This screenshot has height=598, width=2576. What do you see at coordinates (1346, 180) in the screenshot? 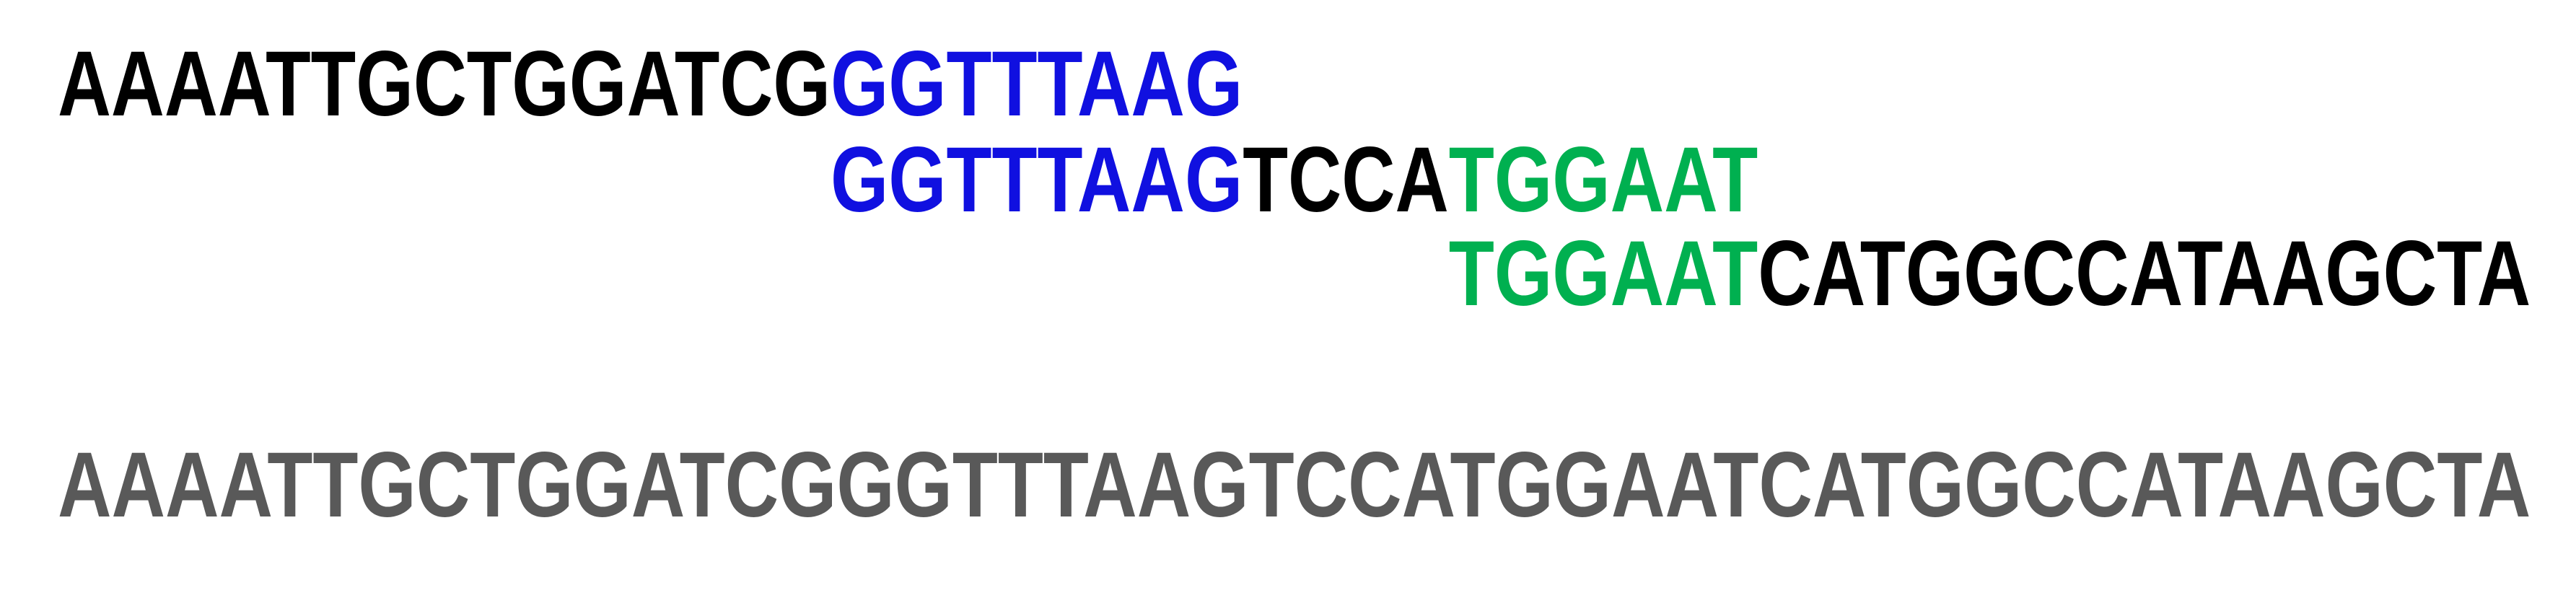
I see `read-segment: TCCA` at bounding box center [1346, 180].